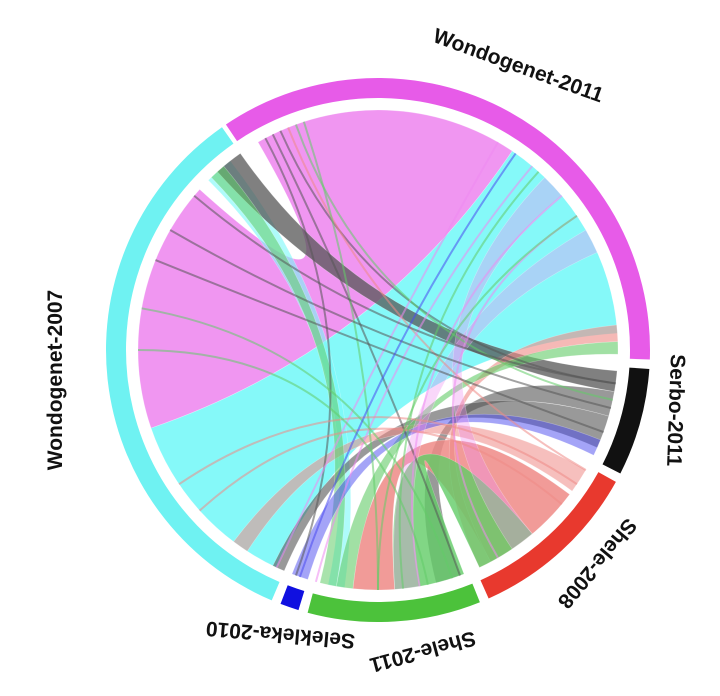  What do you see at coordinates (280, 635) in the screenshot?
I see `segment-label-selekleka-2010: Selekleka-2010` at bounding box center [280, 635].